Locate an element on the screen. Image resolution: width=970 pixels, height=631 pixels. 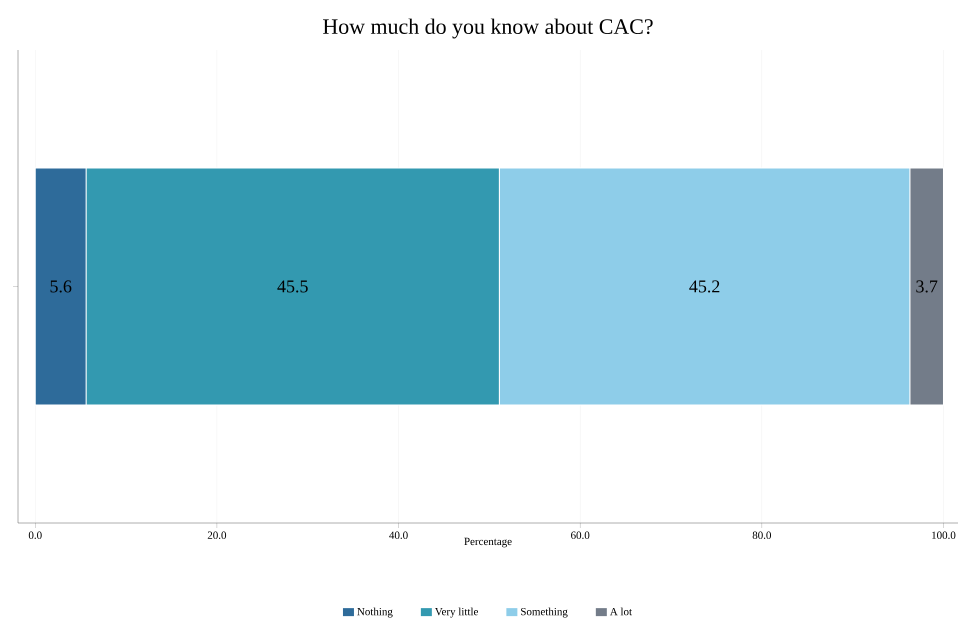
data-label: 45.2 is located at coordinates (704, 286).